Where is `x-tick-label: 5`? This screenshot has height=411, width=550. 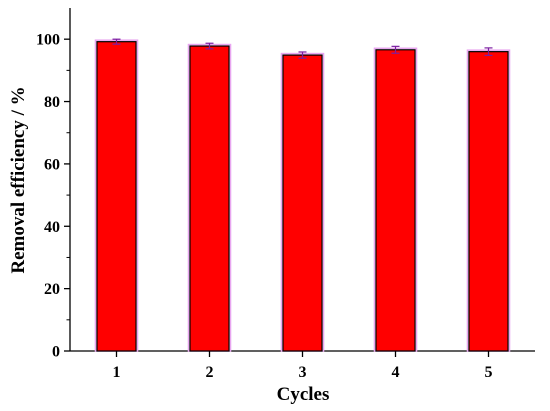
x-tick-label: 5 is located at coordinates (489, 372).